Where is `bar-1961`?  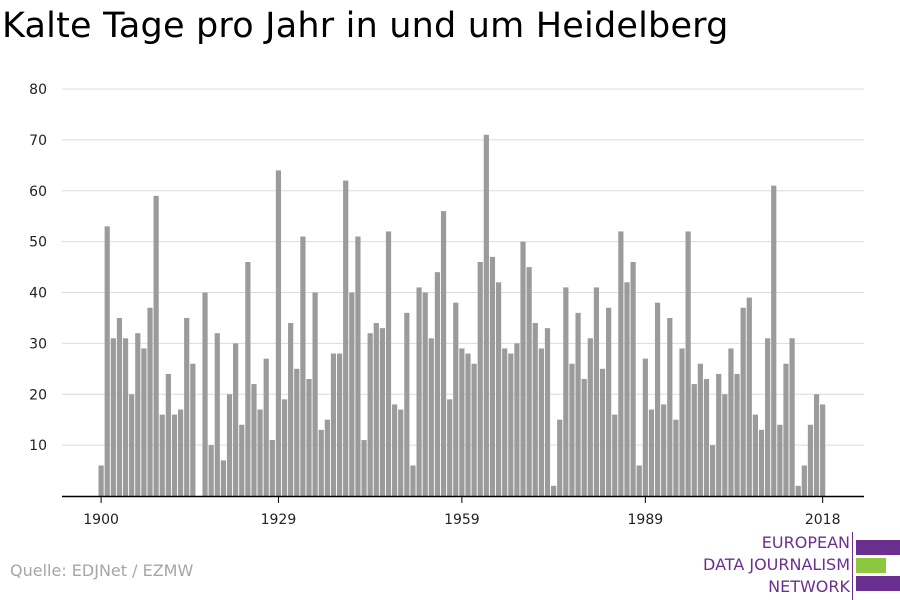
bar-1961 is located at coordinates (474, 429).